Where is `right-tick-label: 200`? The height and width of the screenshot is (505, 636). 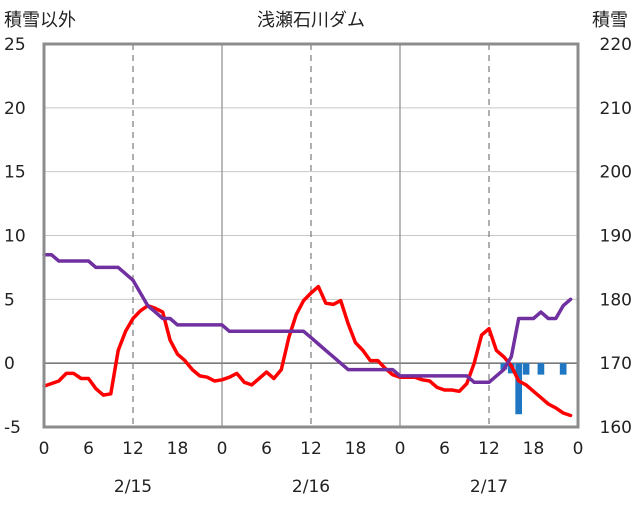
right-tick-label: 200 is located at coordinates (616, 173).